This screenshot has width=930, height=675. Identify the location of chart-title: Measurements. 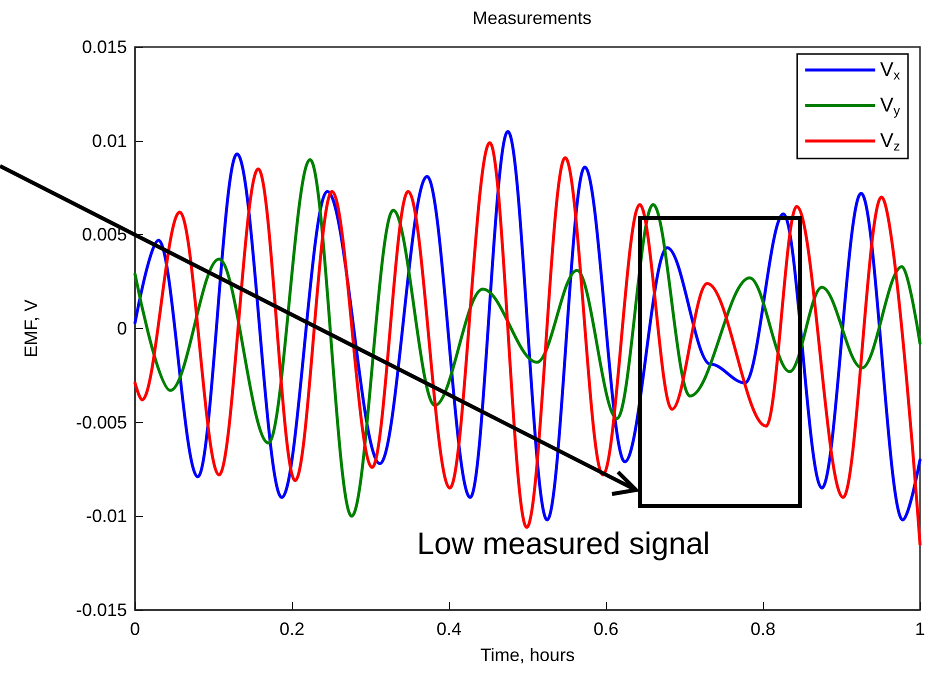
(532, 18).